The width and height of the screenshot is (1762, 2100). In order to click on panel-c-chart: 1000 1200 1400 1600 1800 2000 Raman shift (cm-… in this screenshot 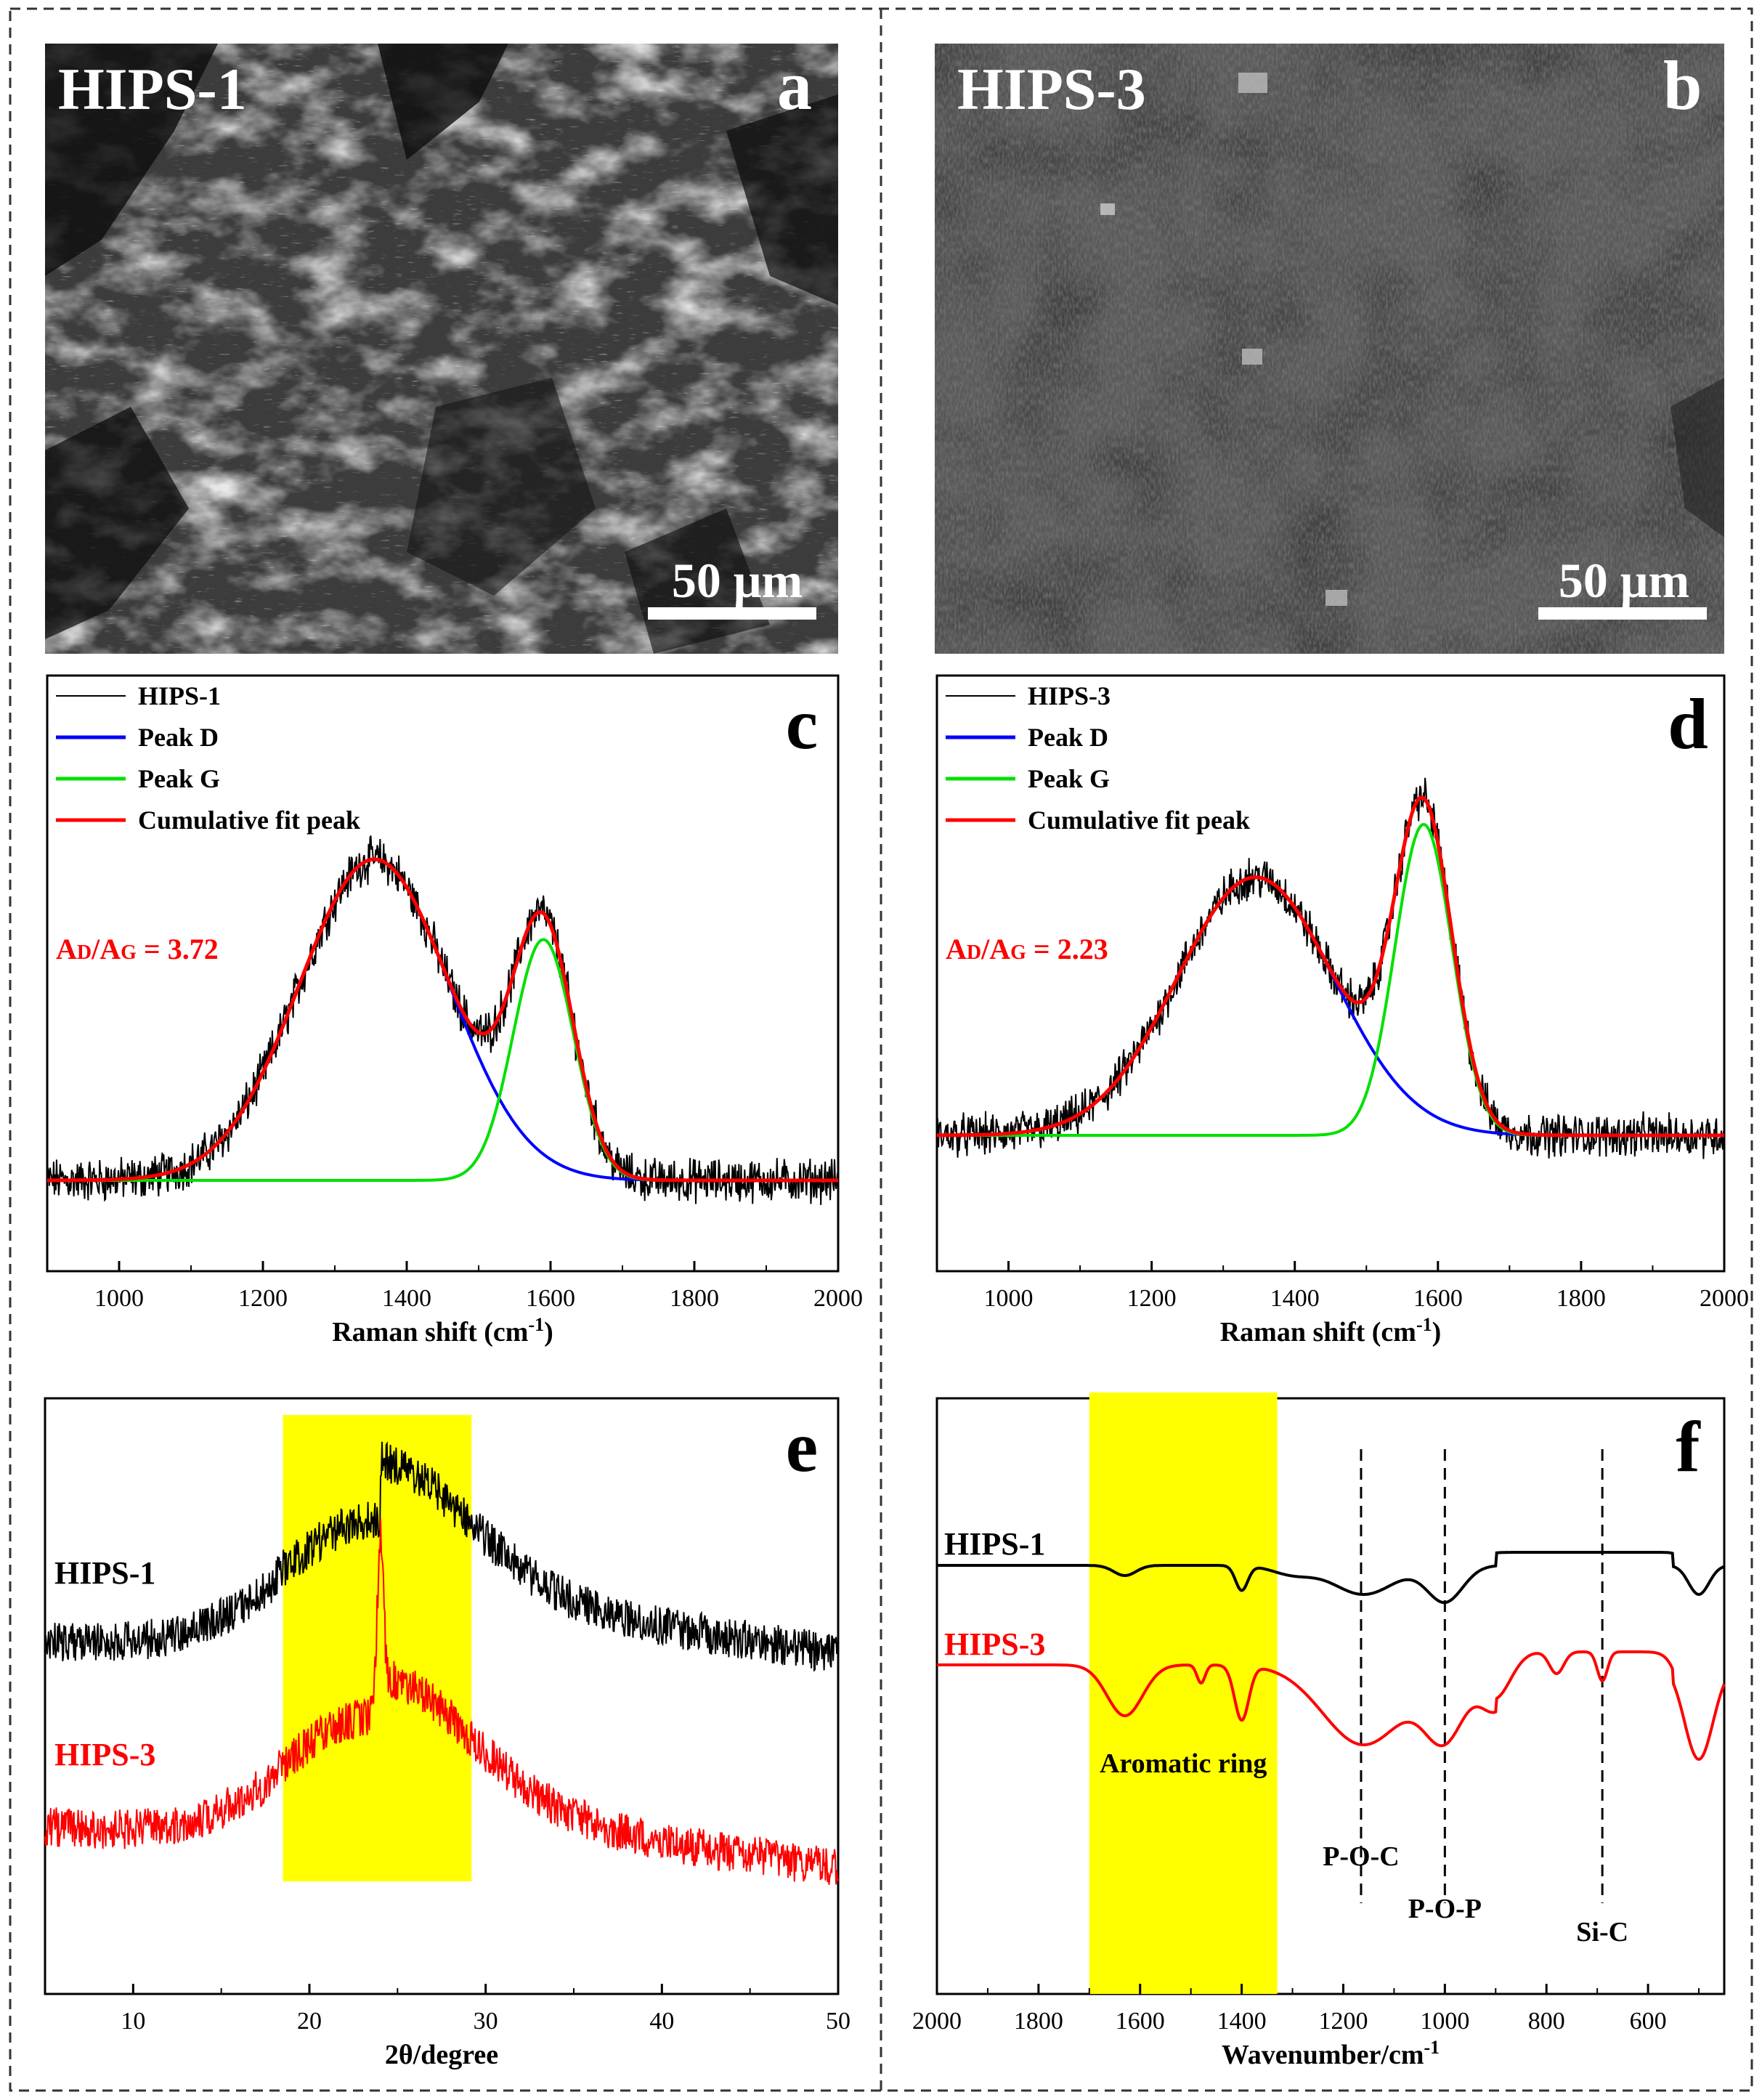, I will do `click(454, 1010)`.